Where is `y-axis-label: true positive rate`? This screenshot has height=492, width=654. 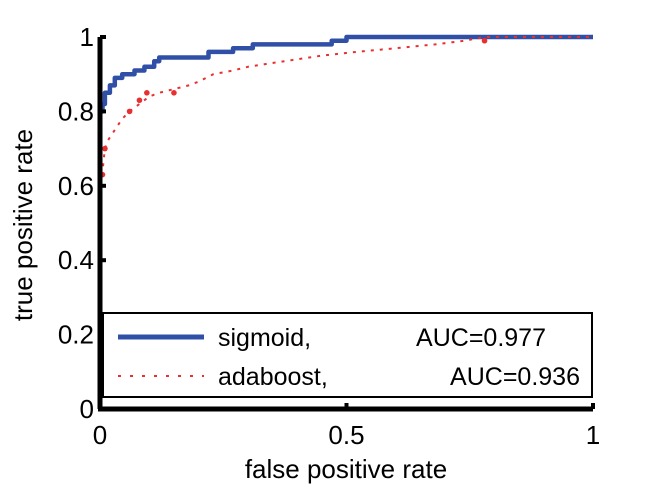 y-axis-label: true positive rate is located at coordinates (23, 225).